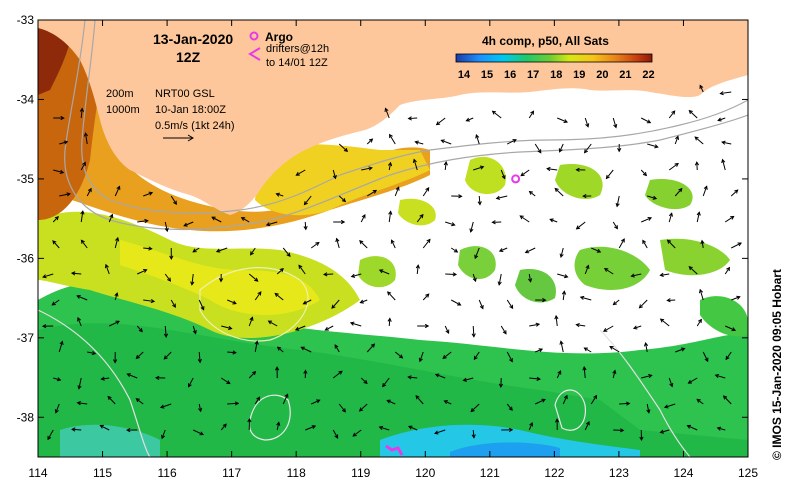 This screenshot has width=790, height=492. I want to click on sst-scale-tick-label: 22, so click(648, 75).